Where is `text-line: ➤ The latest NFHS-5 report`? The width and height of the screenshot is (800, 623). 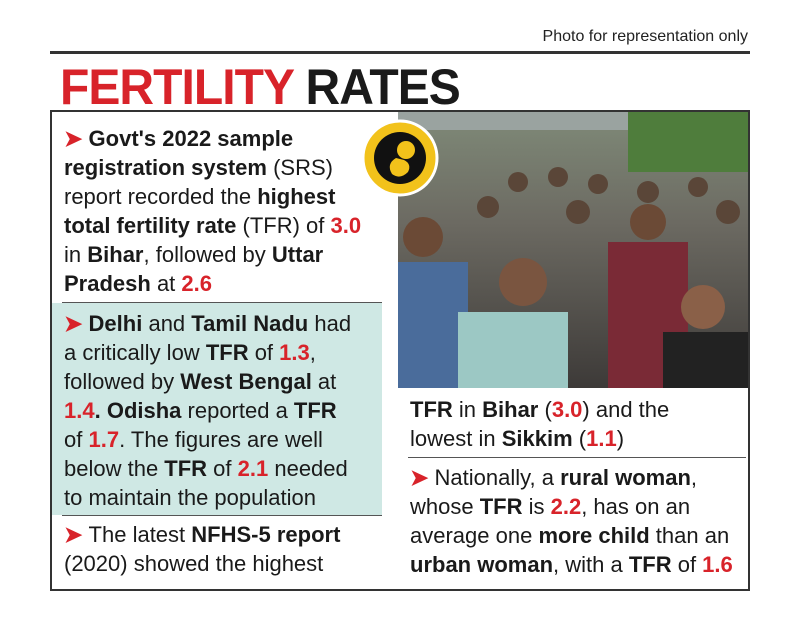 text-line: ➤ The latest NFHS-5 report is located at coordinates (202, 534).